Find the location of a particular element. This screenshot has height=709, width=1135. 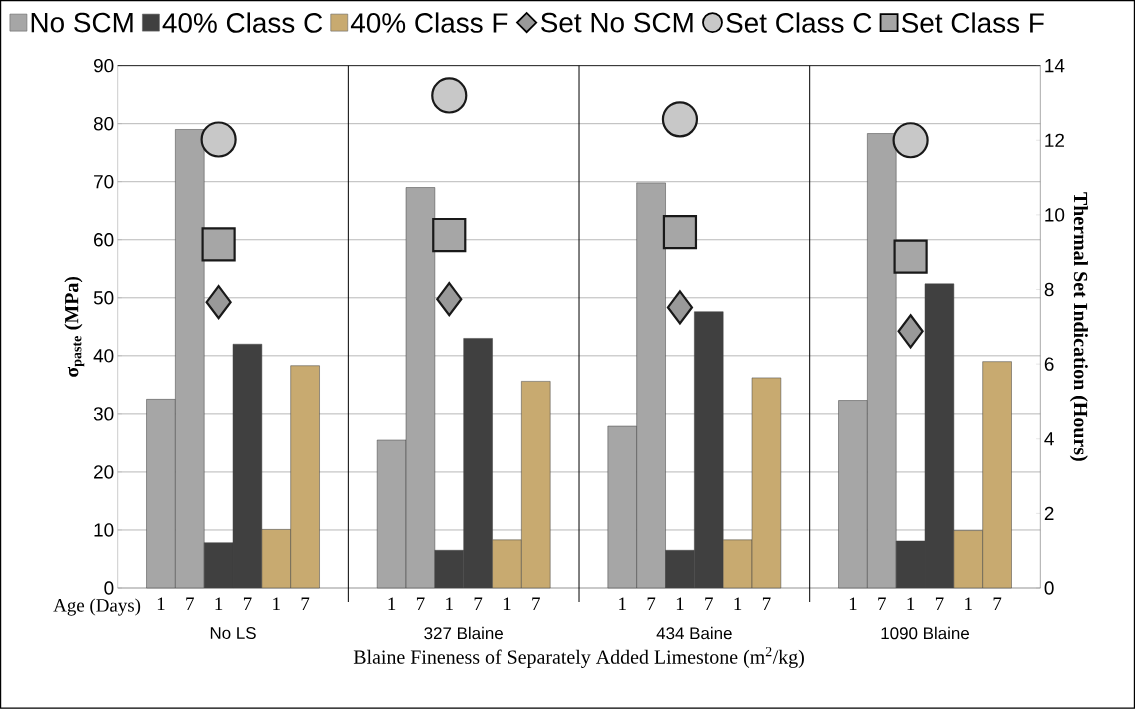

legend-label: Set Class F is located at coordinates (972, 22).